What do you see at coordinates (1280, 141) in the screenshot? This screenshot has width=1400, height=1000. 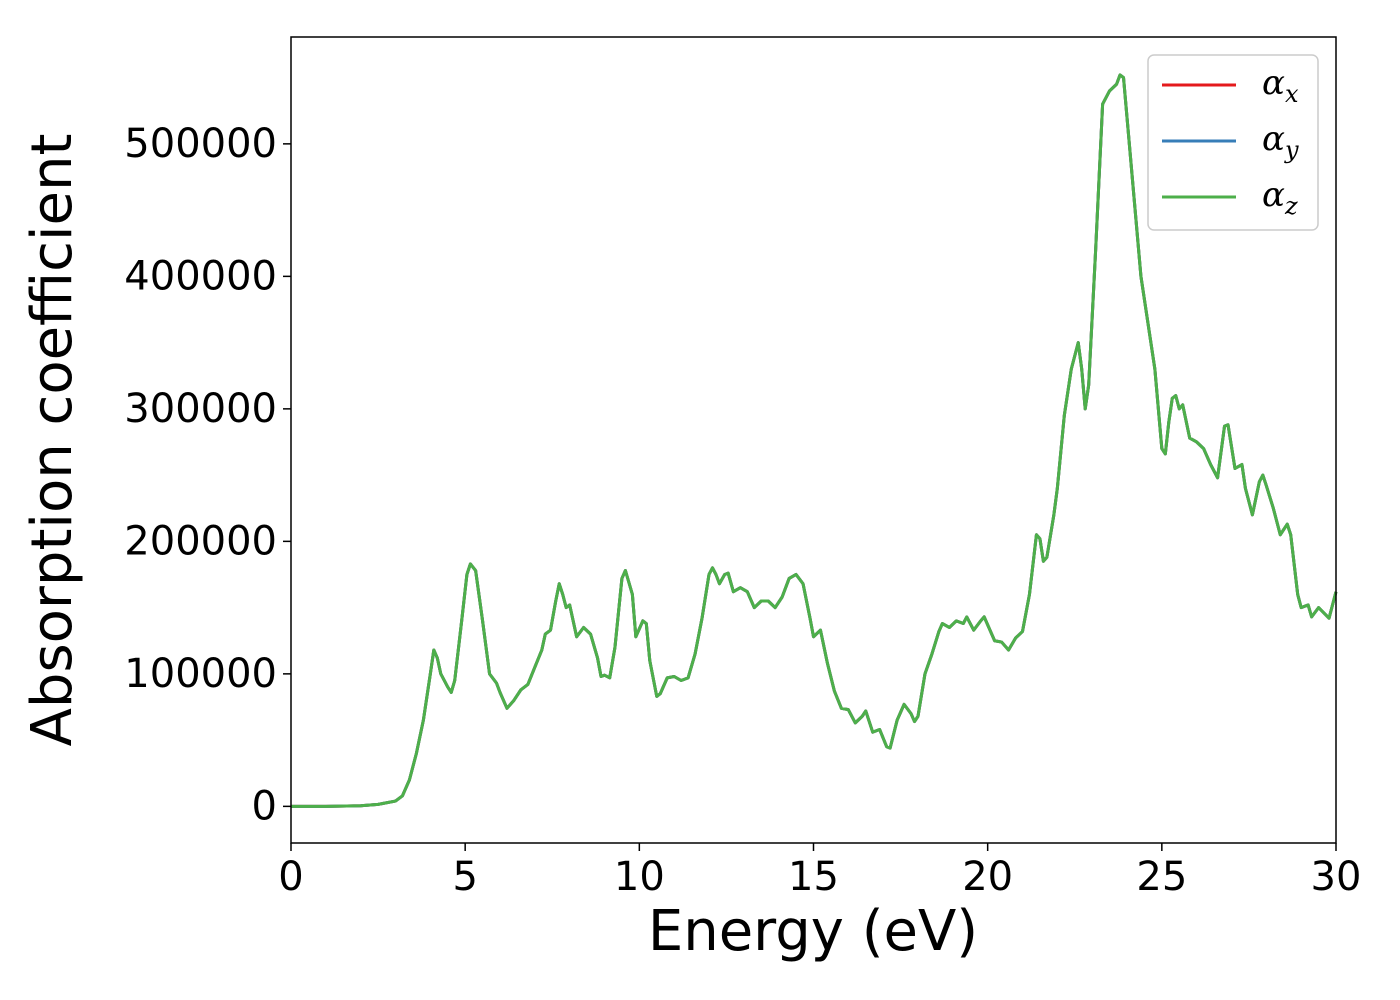 I see `legend-label: αy` at bounding box center [1280, 141].